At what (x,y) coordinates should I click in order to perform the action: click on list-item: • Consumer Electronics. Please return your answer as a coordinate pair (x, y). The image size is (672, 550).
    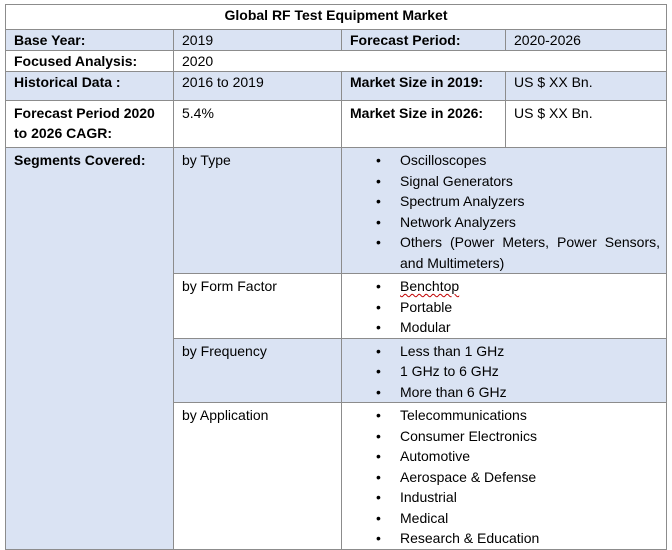
    Looking at the image, I should click on (517, 436).